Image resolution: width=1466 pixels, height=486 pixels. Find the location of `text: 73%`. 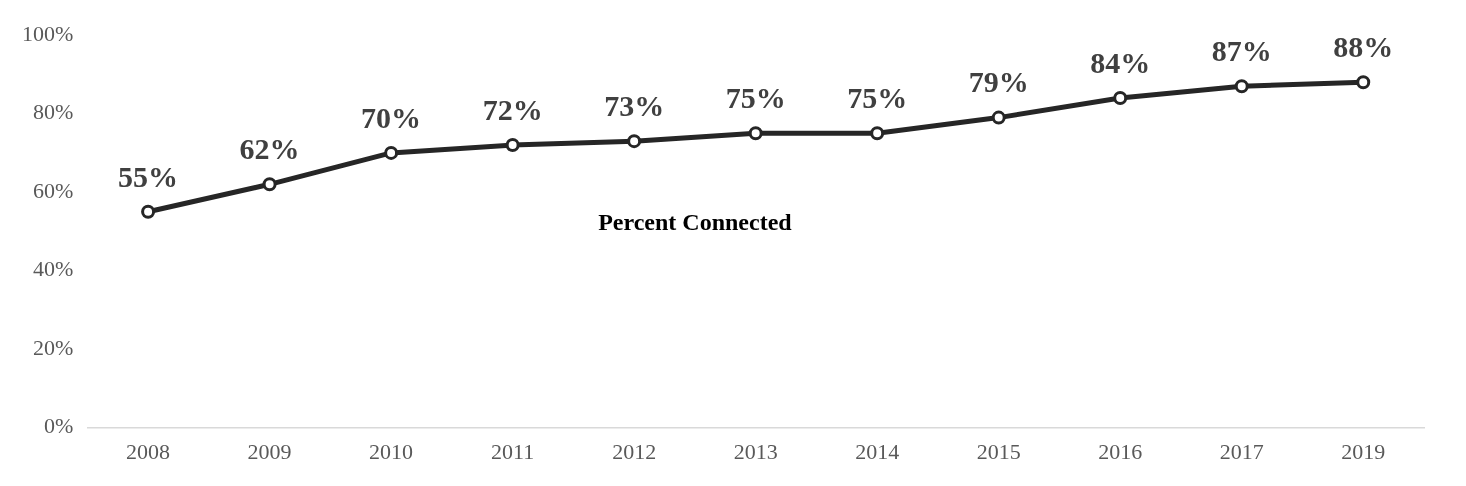

text: 73% is located at coordinates (634, 105).